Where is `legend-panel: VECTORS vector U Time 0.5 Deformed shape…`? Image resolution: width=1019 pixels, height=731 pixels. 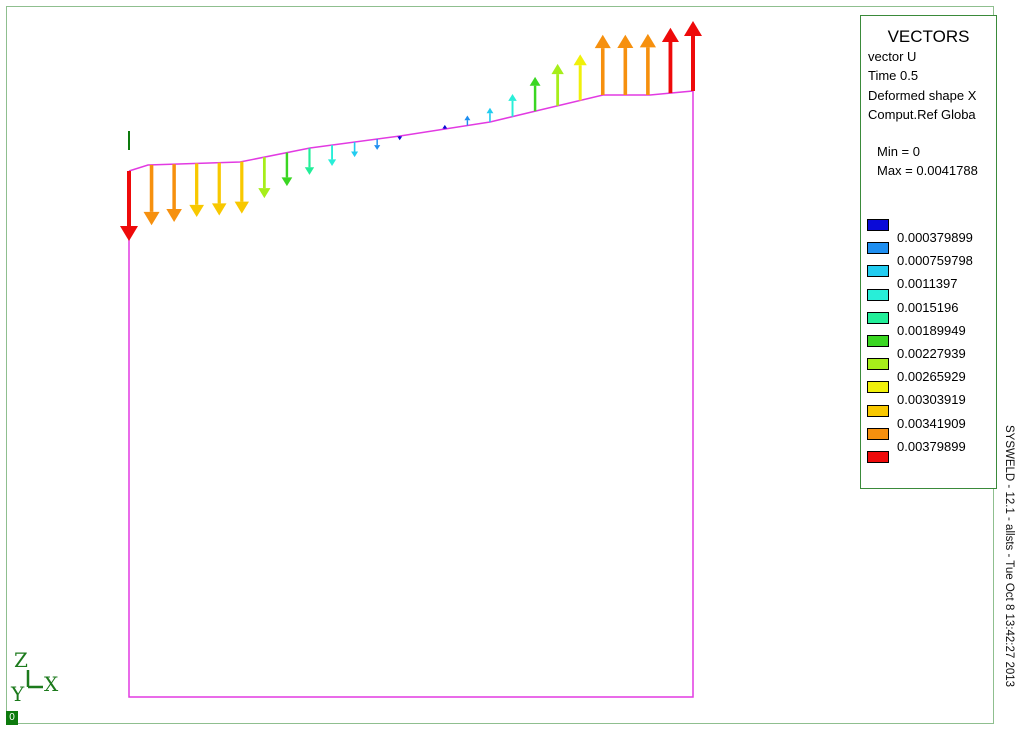 legend-panel: VECTORS vector U Time 0.5 Deformed shape… is located at coordinates (928, 252).